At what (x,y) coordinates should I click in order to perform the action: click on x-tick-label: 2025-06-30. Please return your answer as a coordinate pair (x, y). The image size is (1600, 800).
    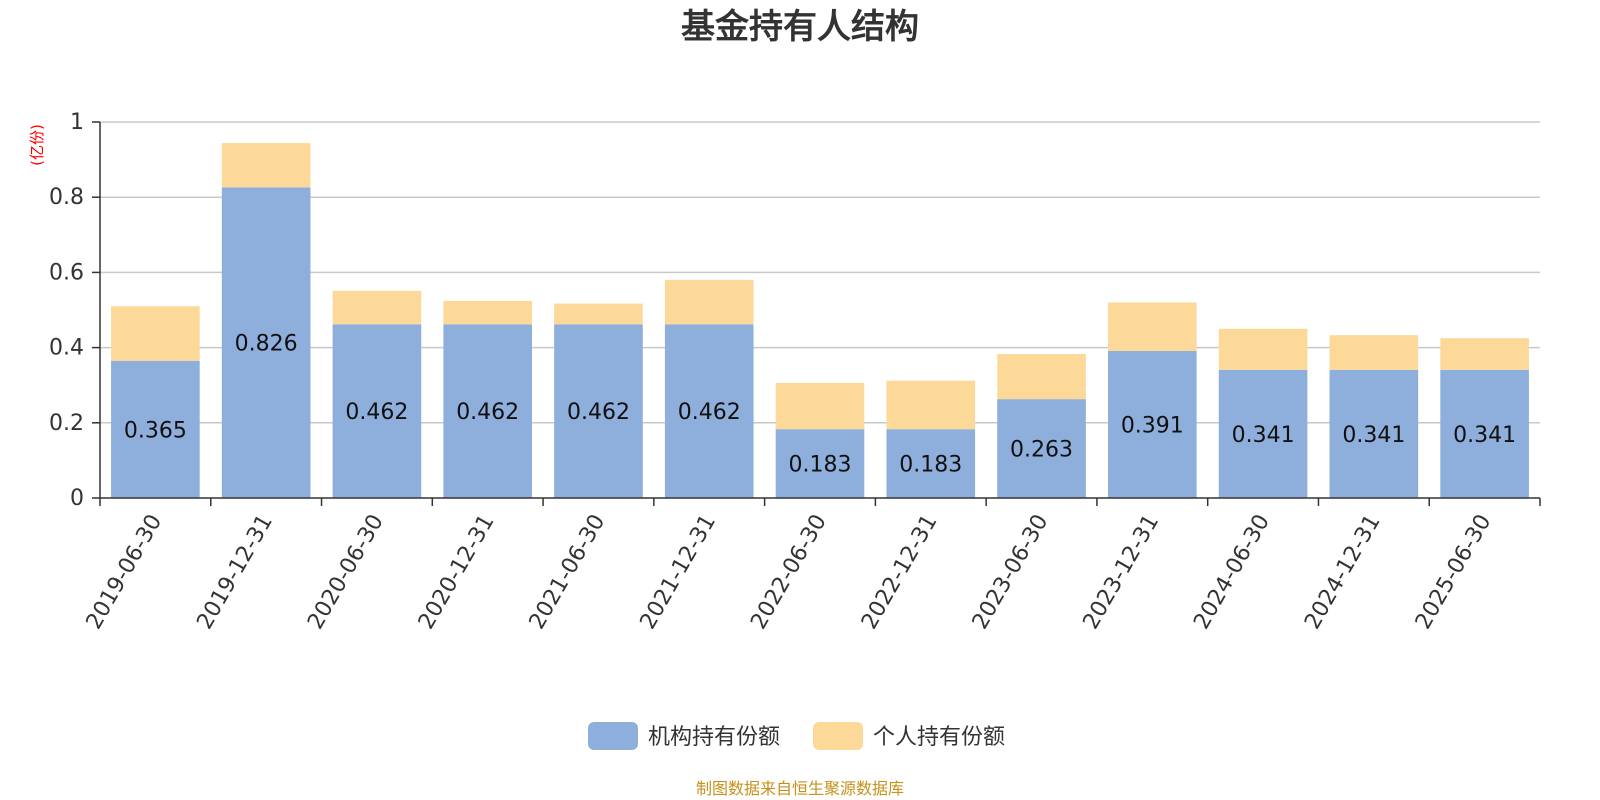
    Looking at the image, I should click on (1454, 571).